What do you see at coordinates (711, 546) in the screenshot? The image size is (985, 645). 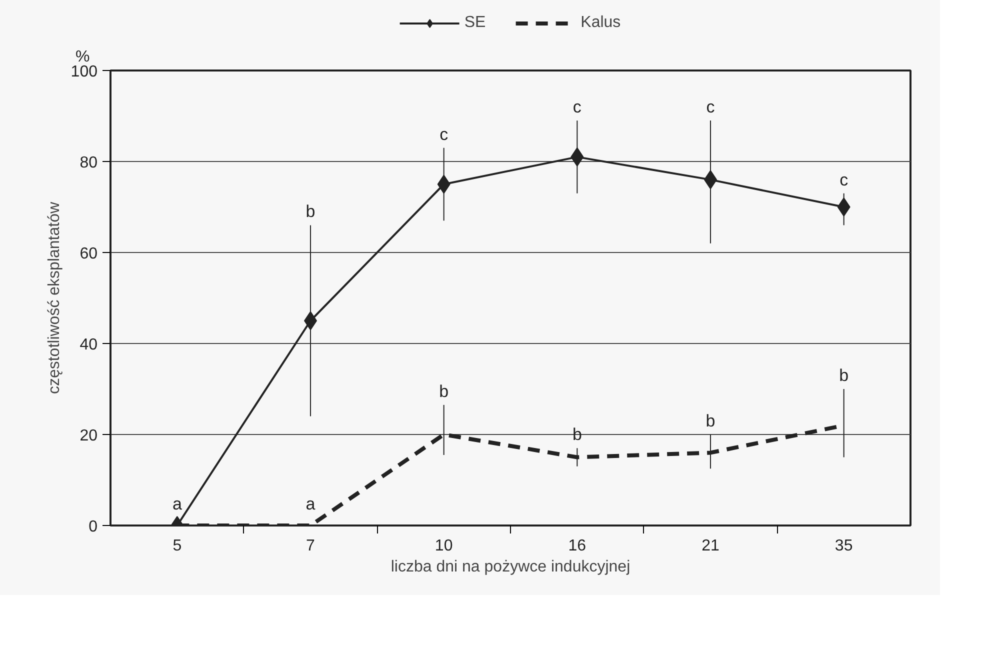 I see `x-tick-label: 21` at bounding box center [711, 546].